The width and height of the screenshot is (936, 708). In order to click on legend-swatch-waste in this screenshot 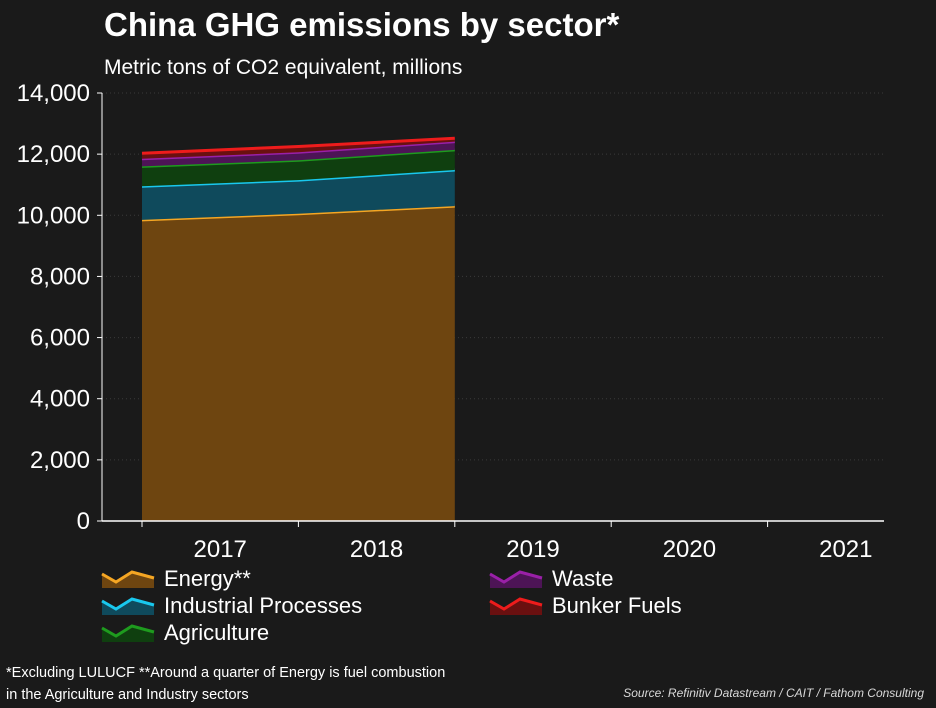, I will do `click(516, 579)`.